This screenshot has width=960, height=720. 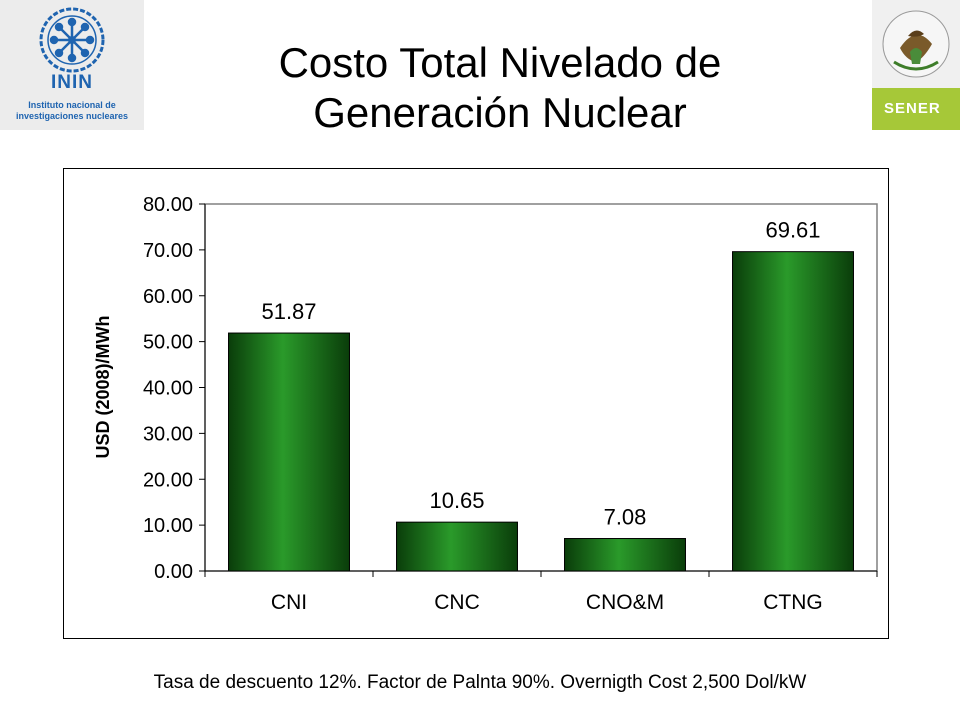 What do you see at coordinates (168, 434) in the screenshot?
I see `y-tick-label: 30.00` at bounding box center [168, 434].